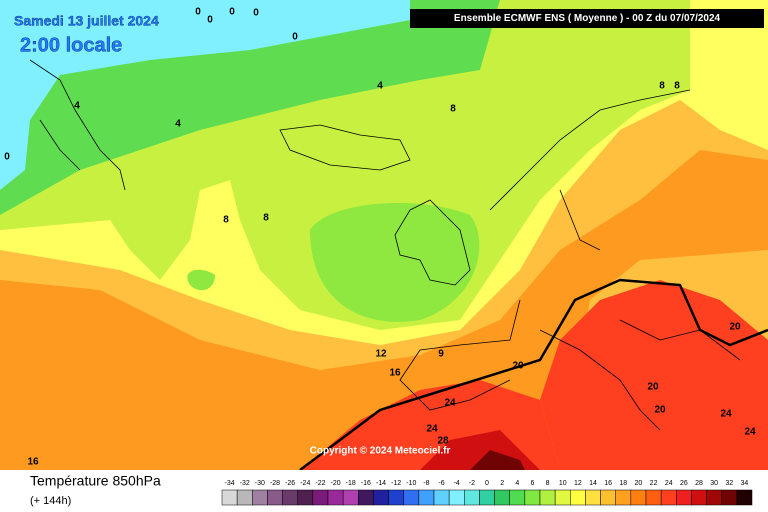  Describe the element at coordinates (654, 483) in the screenshot. I see `colorbar-label: 22` at that location.